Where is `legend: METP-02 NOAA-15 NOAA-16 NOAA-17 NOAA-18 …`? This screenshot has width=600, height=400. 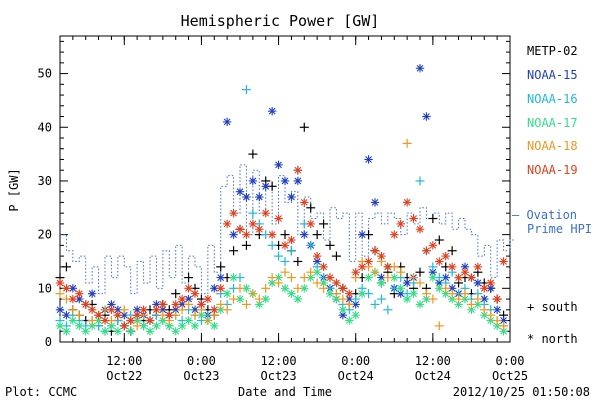
legend: METP-02 NOAA-15 NOAA-16 NOAA-17 NOAA-18 … is located at coordinates (552, 195).